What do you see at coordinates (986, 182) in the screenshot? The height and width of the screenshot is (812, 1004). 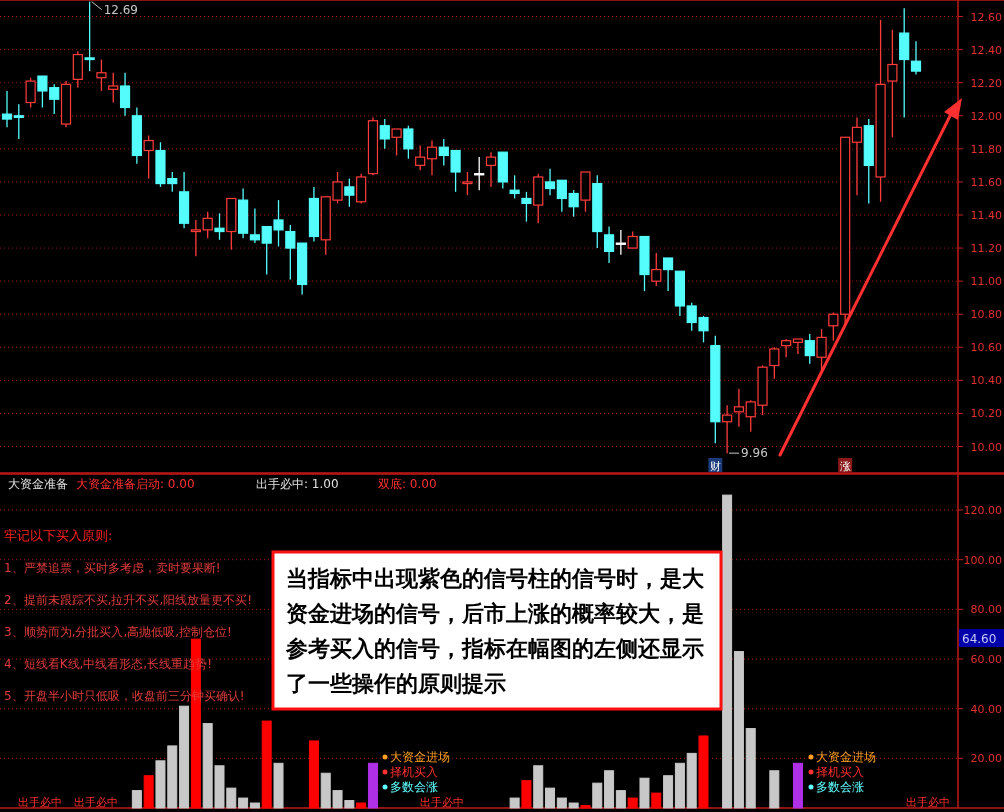 I see `y-tick-label: 11.60` at bounding box center [986, 182].